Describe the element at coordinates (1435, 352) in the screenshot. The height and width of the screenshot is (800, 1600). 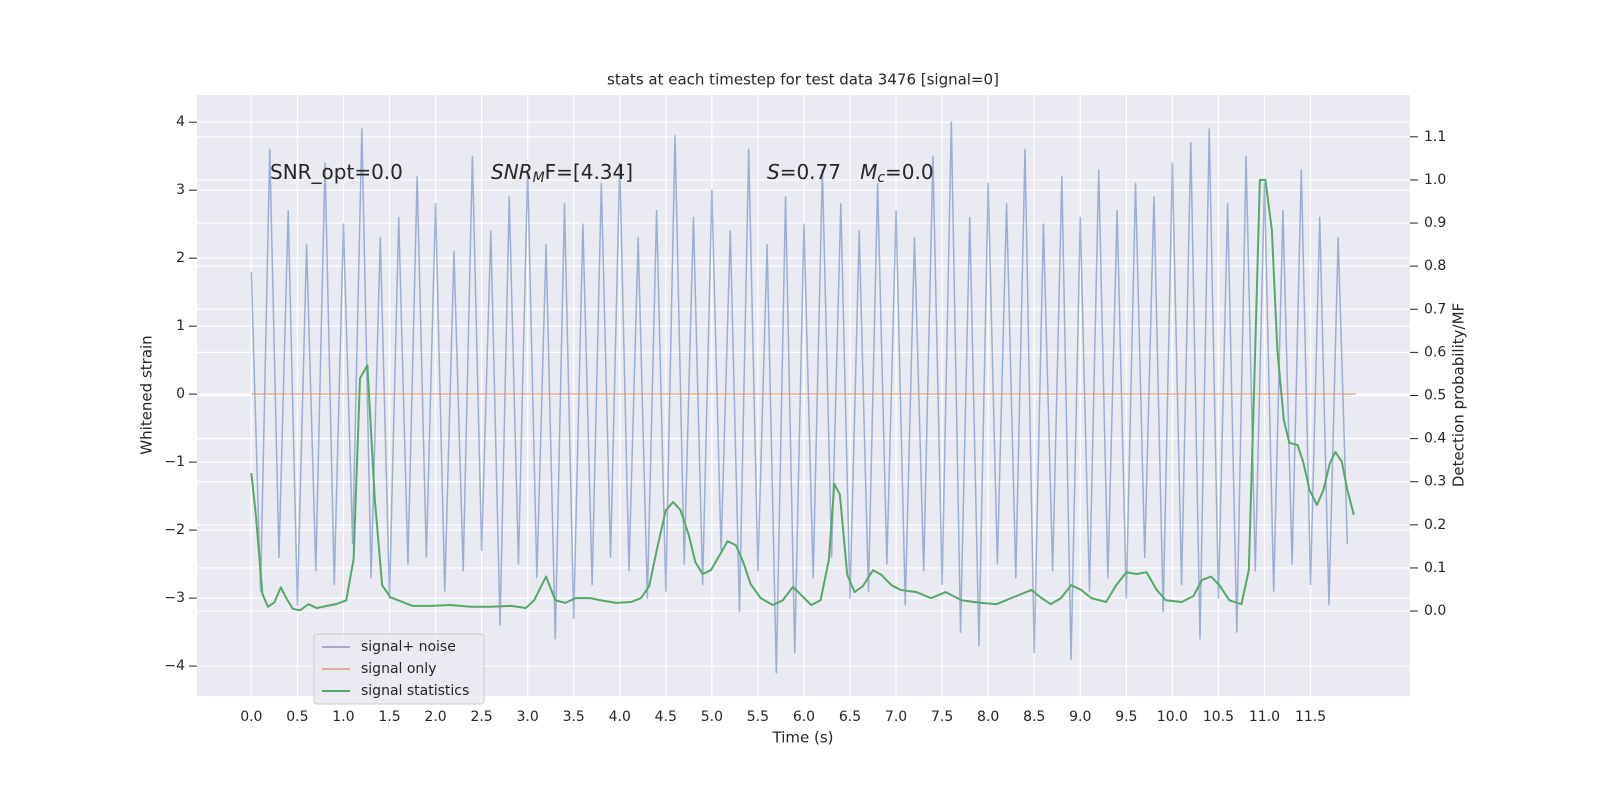
I see `y2-tick-label: 0.6` at that location.